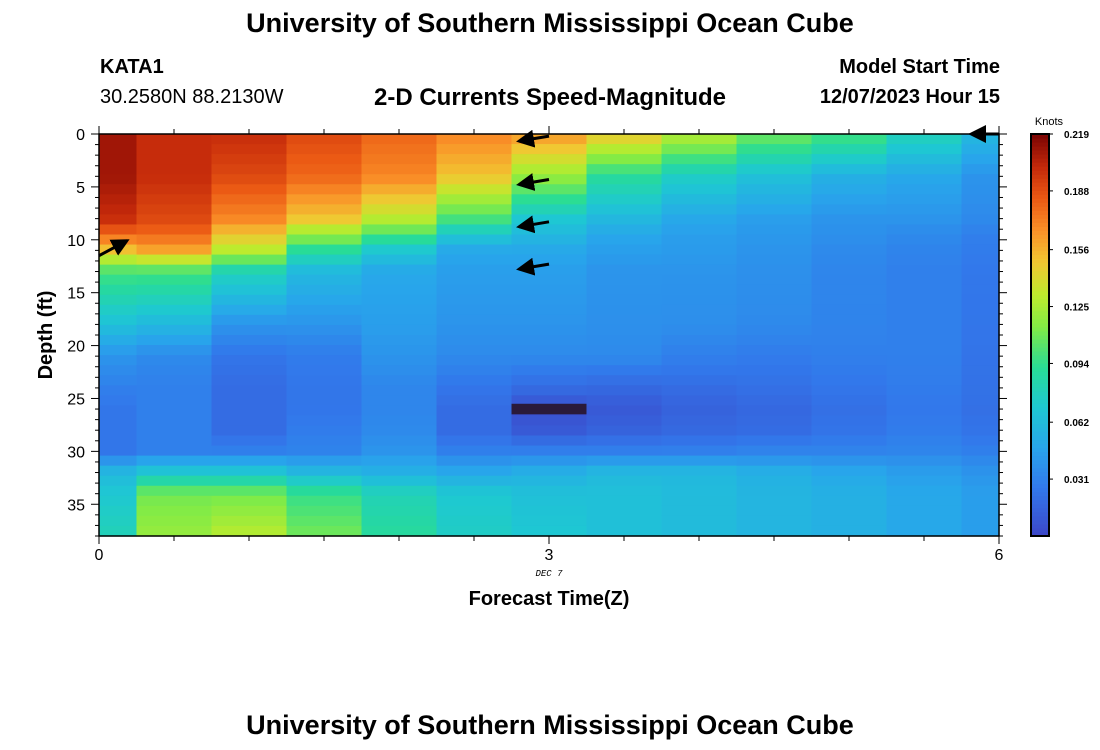  Describe the element at coordinates (549, 555) in the screenshot. I see `x-tick-label: 3` at that location.